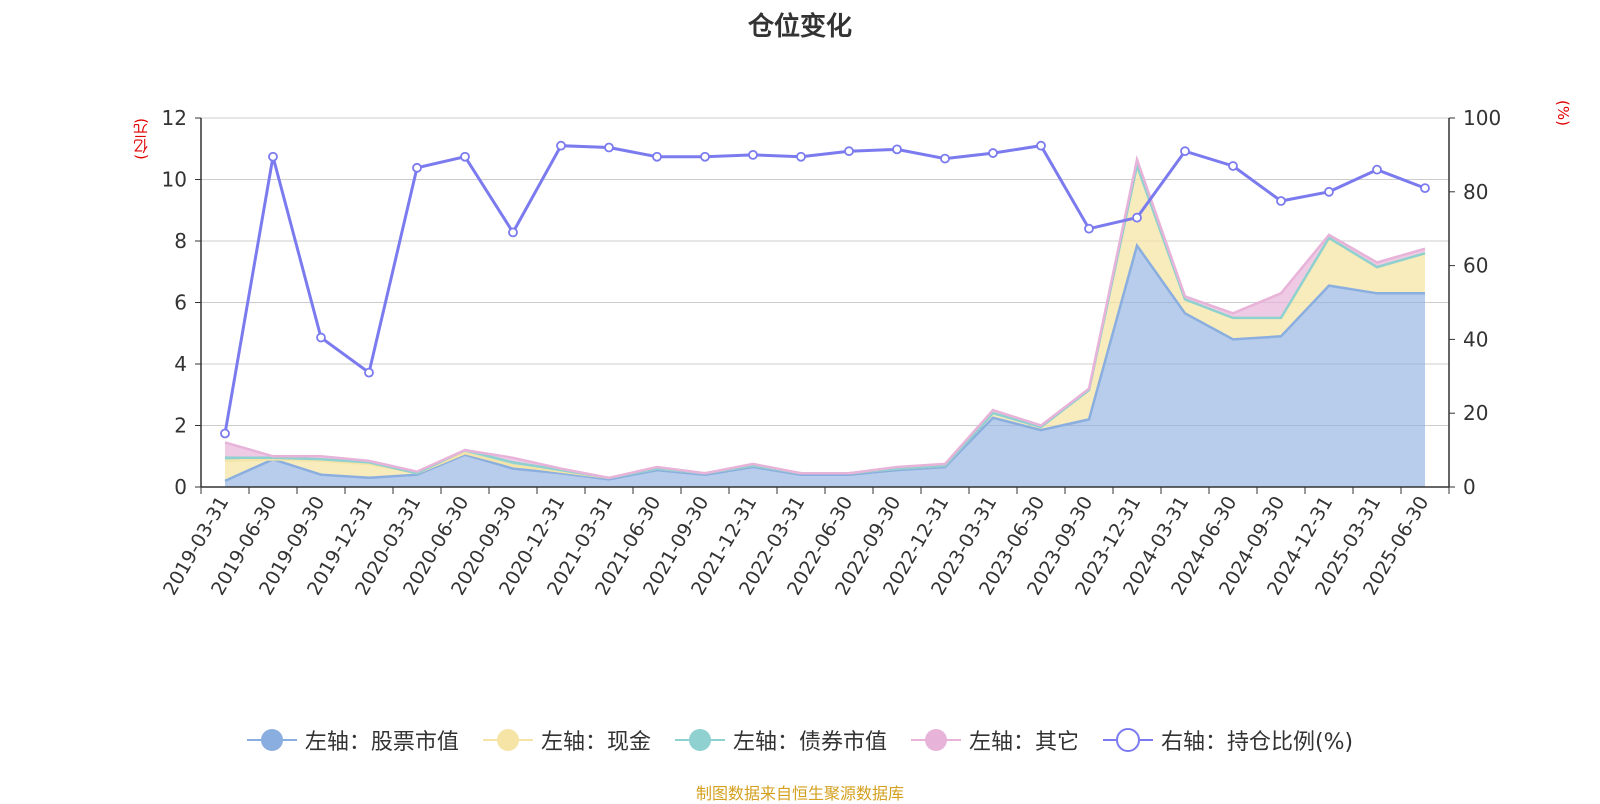 Image resolution: width=1600 pixels, height=804 pixels. I want to click on right-axis-tick-label: 40, so click(1475, 339).